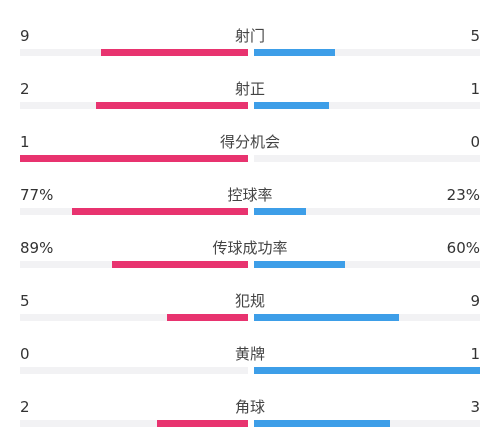 This screenshot has width=500, height=447. What do you see at coordinates (463, 248) in the screenshot?
I see `away-value: 60%` at bounding box center [463, 248].